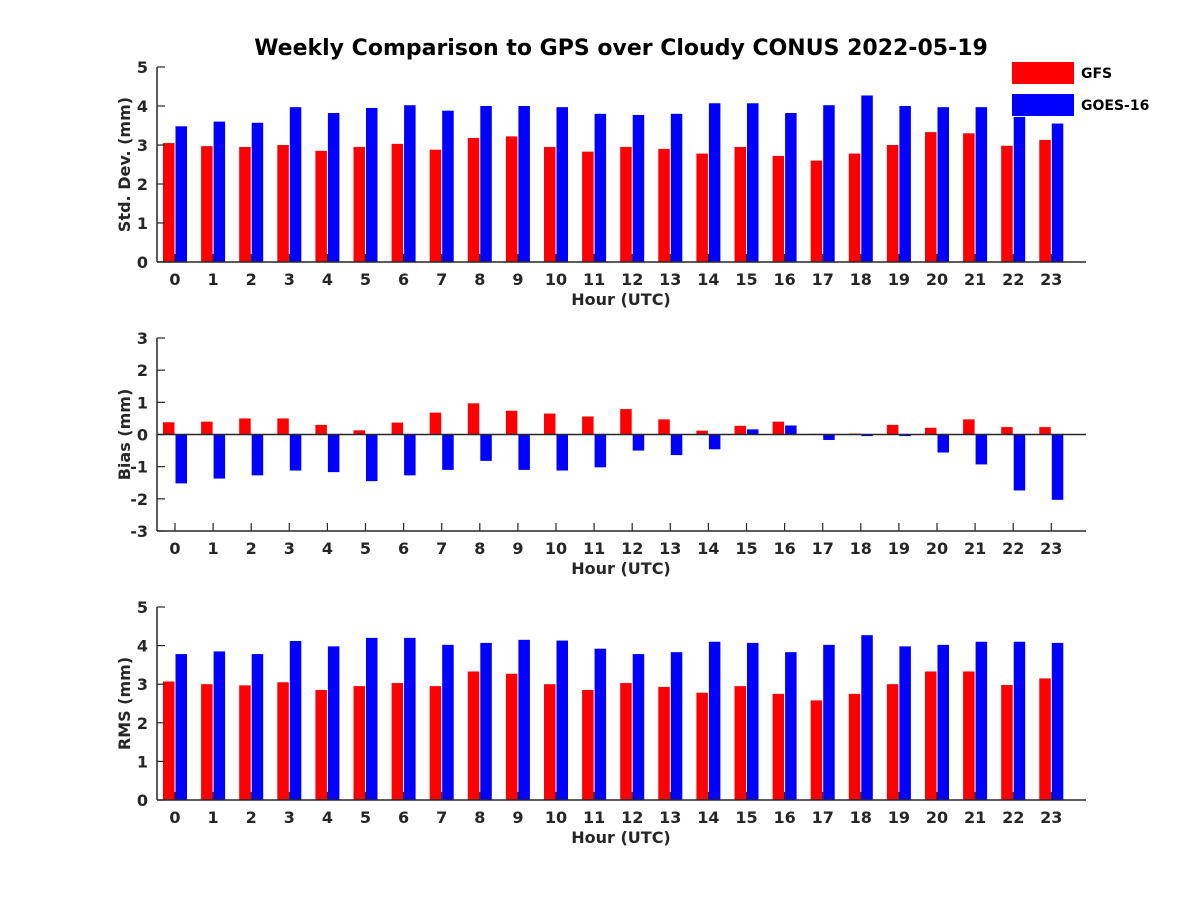 Image resolution: width=1200 pixels, height=900 pixels. What do you see at coordinates (403, 279) in the screenshot?
I see `x-tick-label-std-6: 6` at bounding box center [403, 279].